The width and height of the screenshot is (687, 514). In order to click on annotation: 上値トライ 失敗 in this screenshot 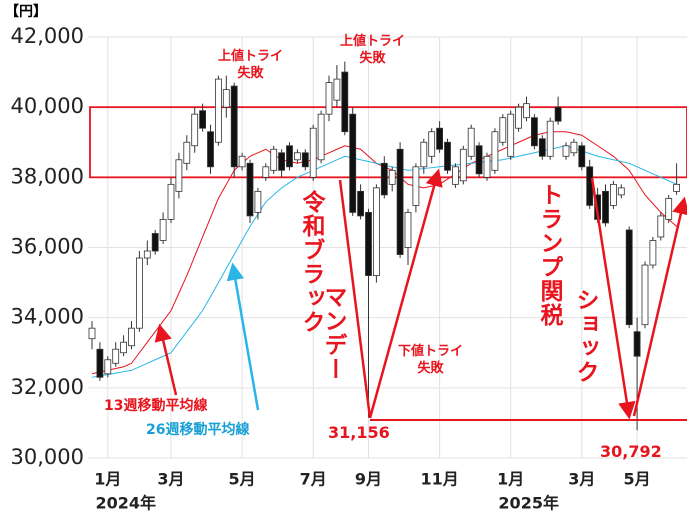, I will do `click(251, 65)`.